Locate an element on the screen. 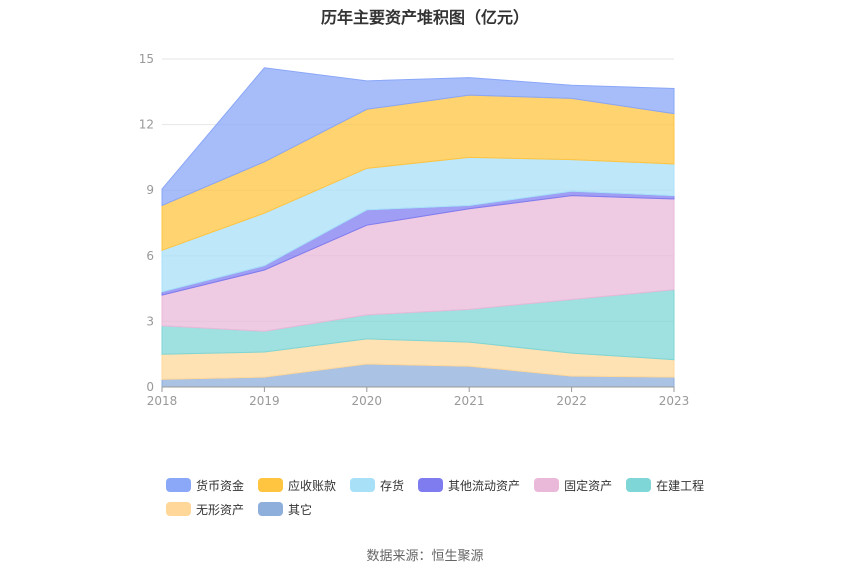 The width and height of the screenshot is (850, 575). legend-item: 其它 is located at coordinates (285, 509).